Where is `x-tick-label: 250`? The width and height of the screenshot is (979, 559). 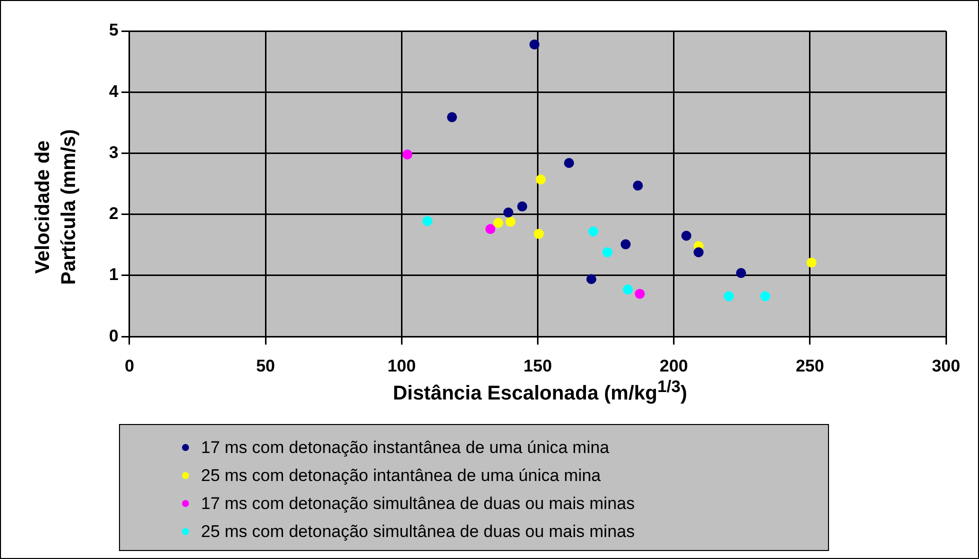
x-tick-label: 250 is located at coordinates (810, 366).